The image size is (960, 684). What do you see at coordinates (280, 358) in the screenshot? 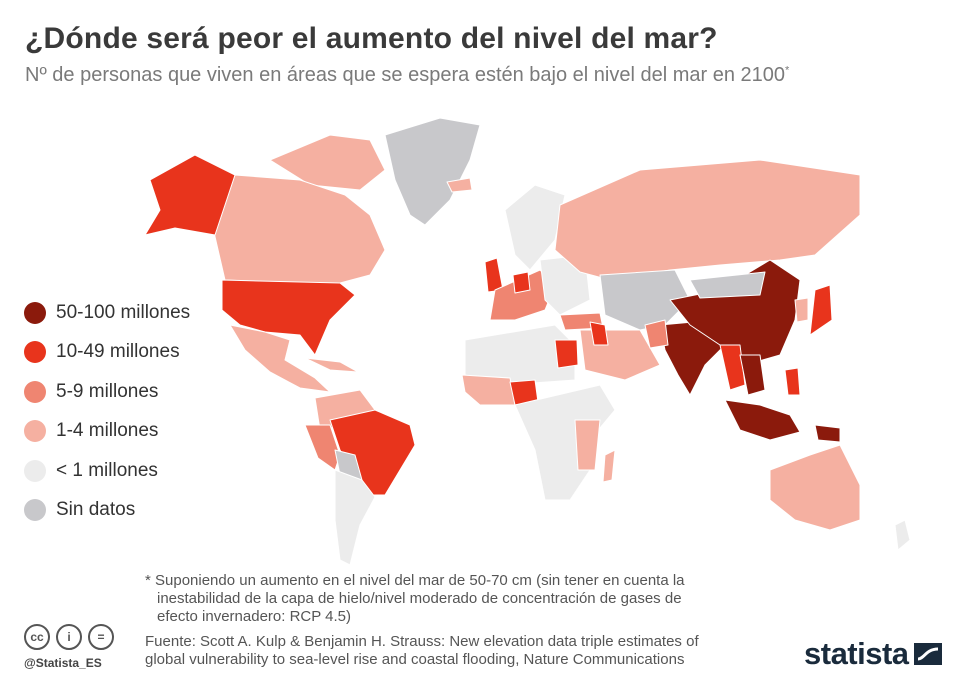
I see `region-mexico` at bounding box center [280, 358].